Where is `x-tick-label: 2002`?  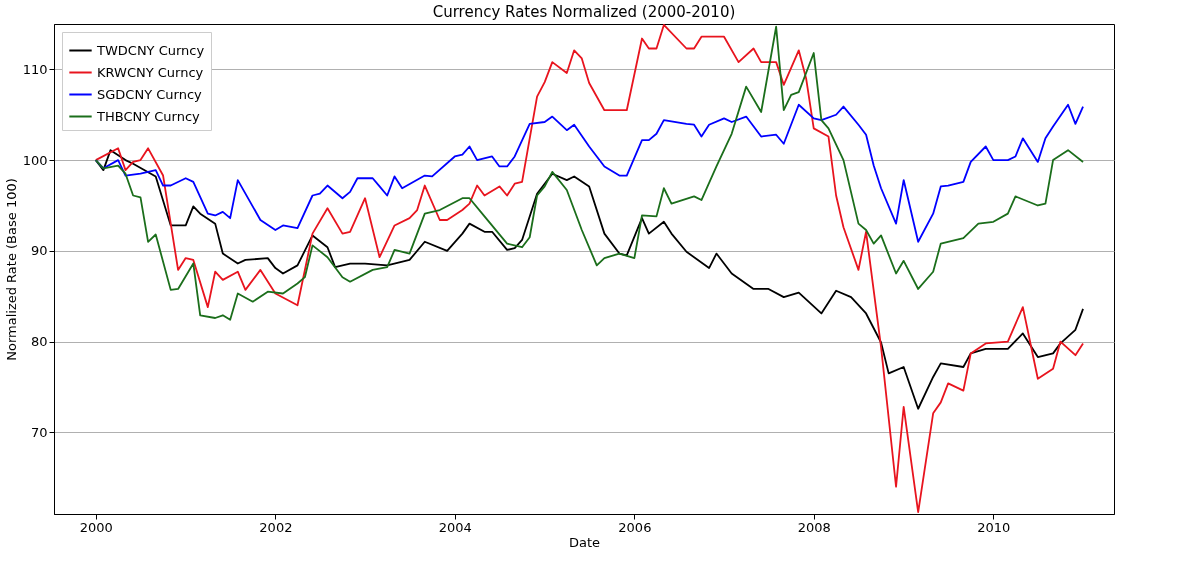 x-tick-label: 2002 is located at coordinates (276, 527).